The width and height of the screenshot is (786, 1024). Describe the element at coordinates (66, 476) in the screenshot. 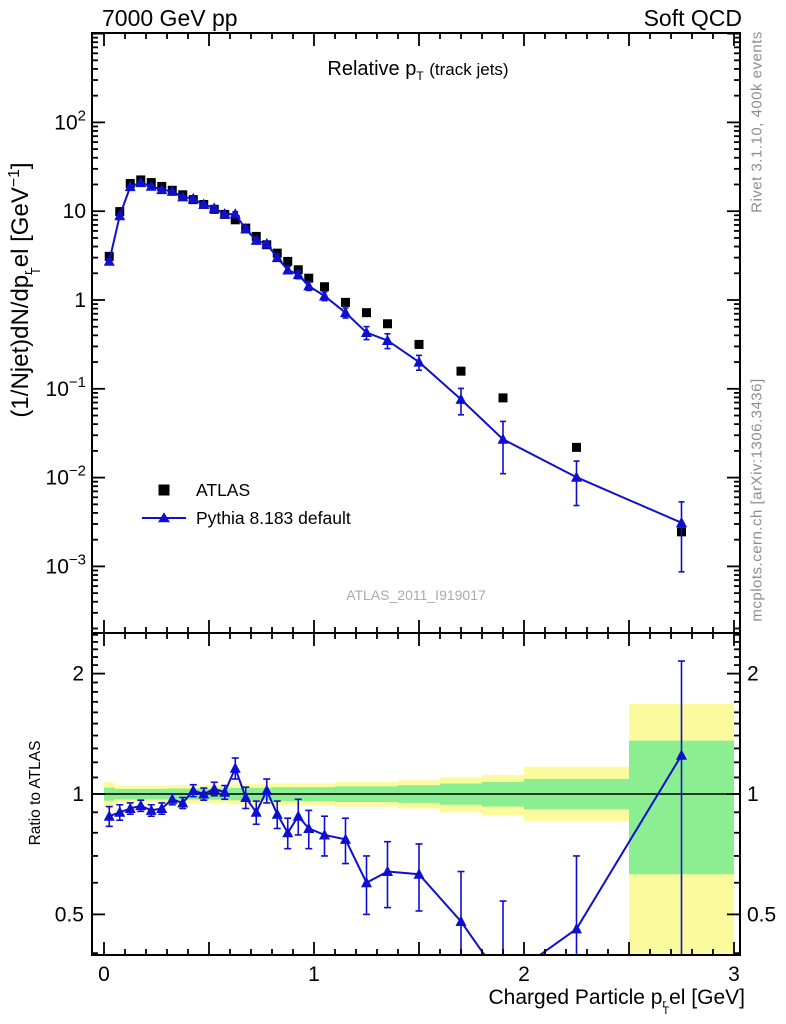

I see `svg-text: 10⁻²` at that location.